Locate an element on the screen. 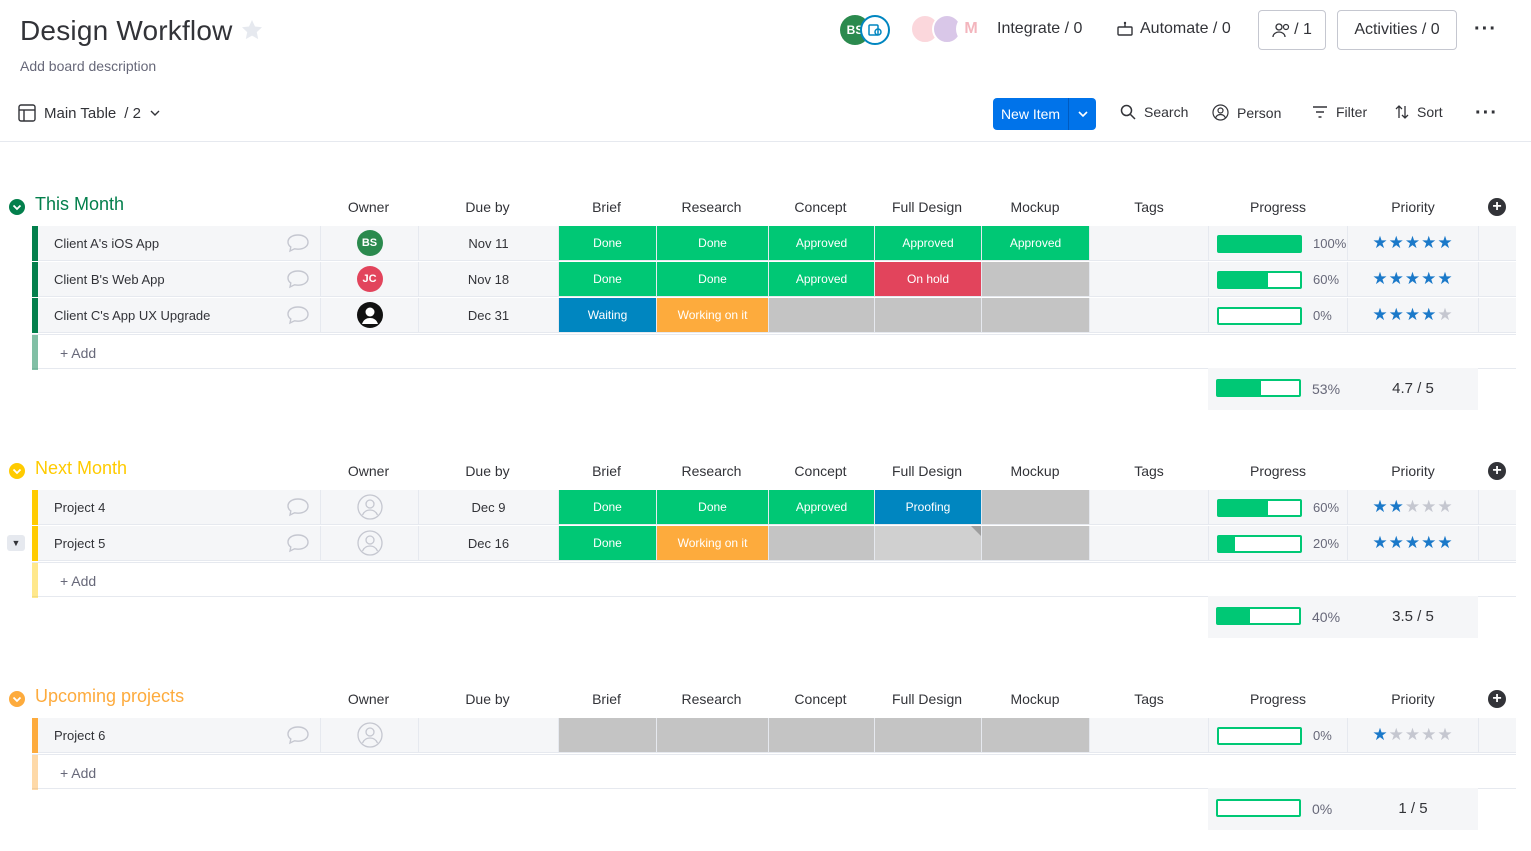 The image size is (1531, 851). item-name-cell: Project 5 is located at coordinates (179, 543).